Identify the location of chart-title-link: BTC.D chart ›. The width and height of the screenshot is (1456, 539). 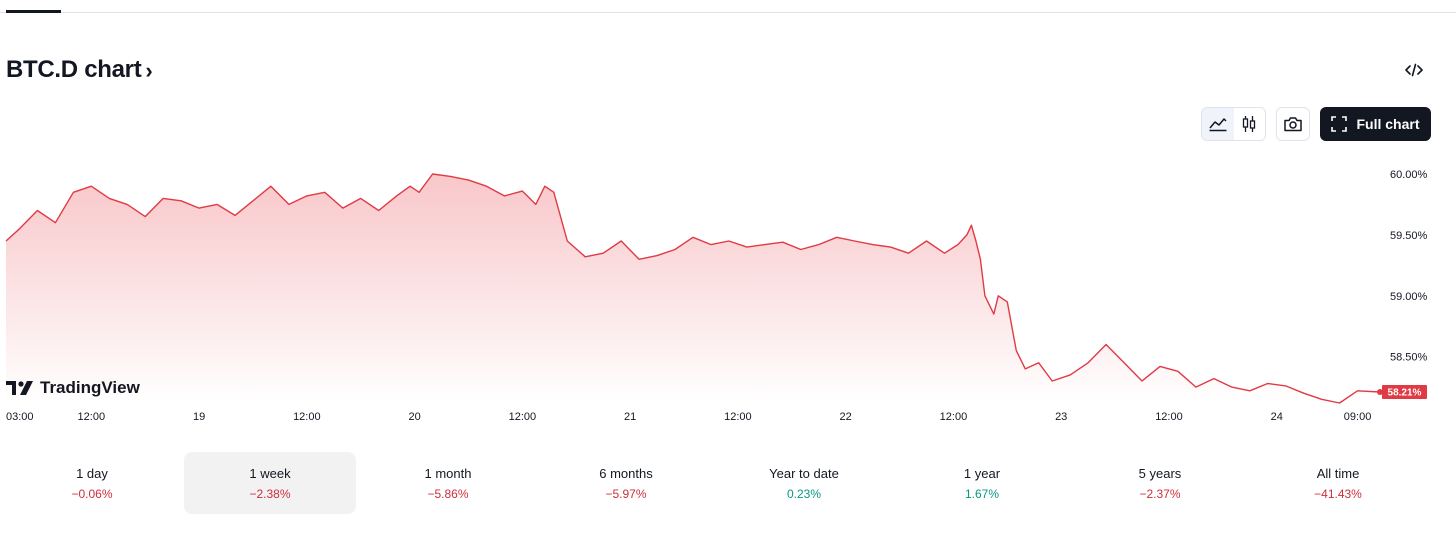
(79, 70).